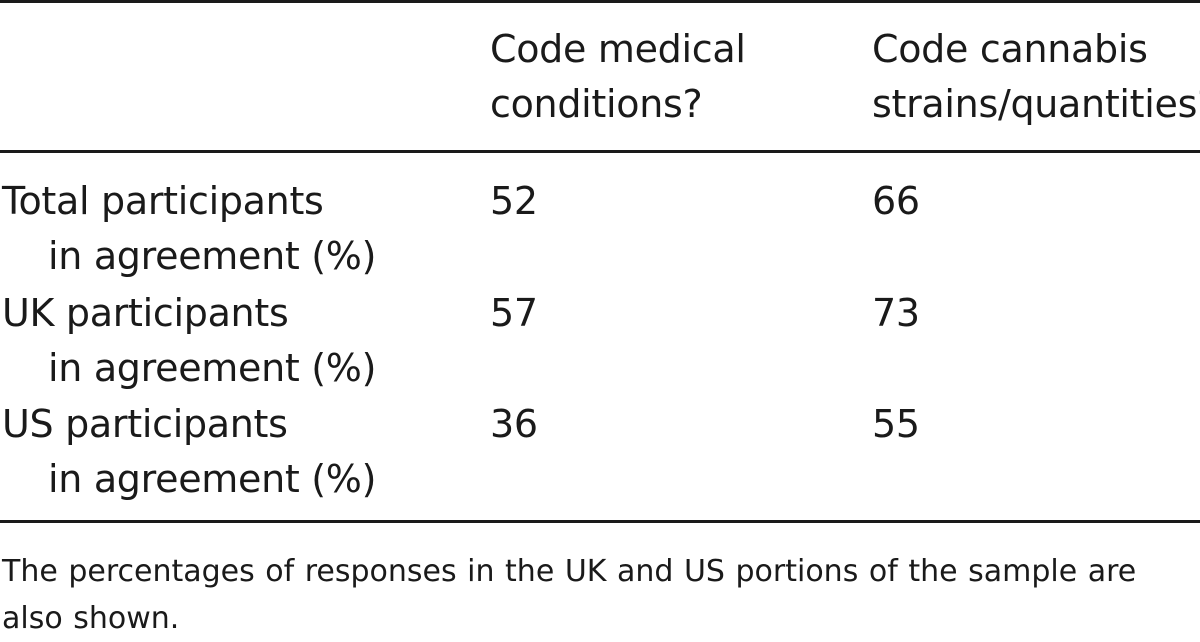 The width and height of the screenshot is (1200, 642). I want to click on column-header-line: Code medical, so click(618, 49).